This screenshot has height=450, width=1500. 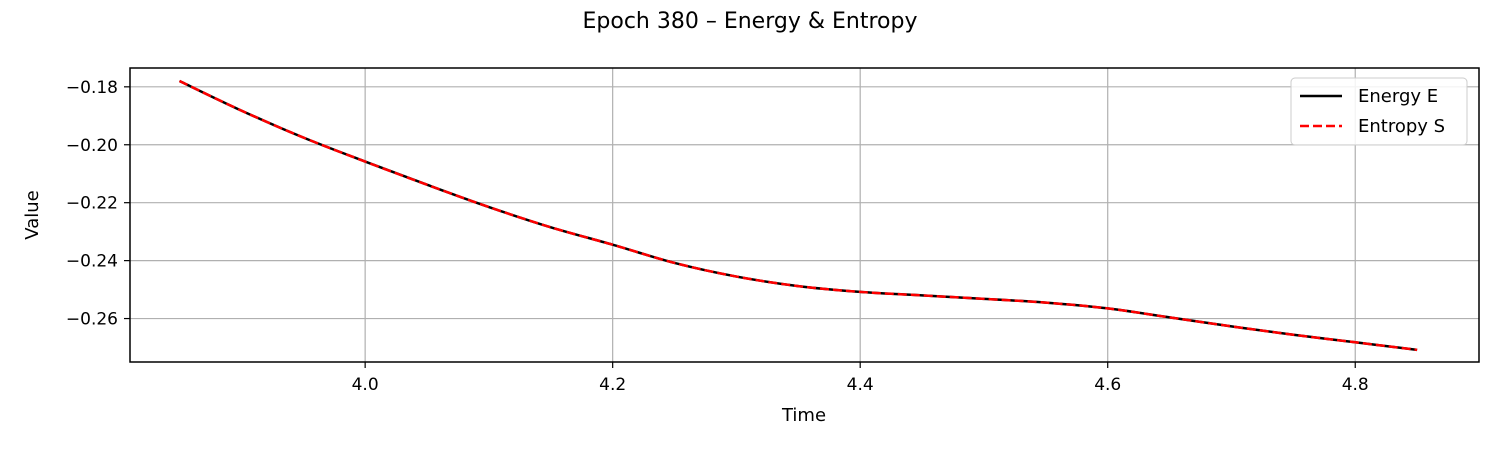 I want to click on y-tick-label: −0.20, so click(x=92, y=146).